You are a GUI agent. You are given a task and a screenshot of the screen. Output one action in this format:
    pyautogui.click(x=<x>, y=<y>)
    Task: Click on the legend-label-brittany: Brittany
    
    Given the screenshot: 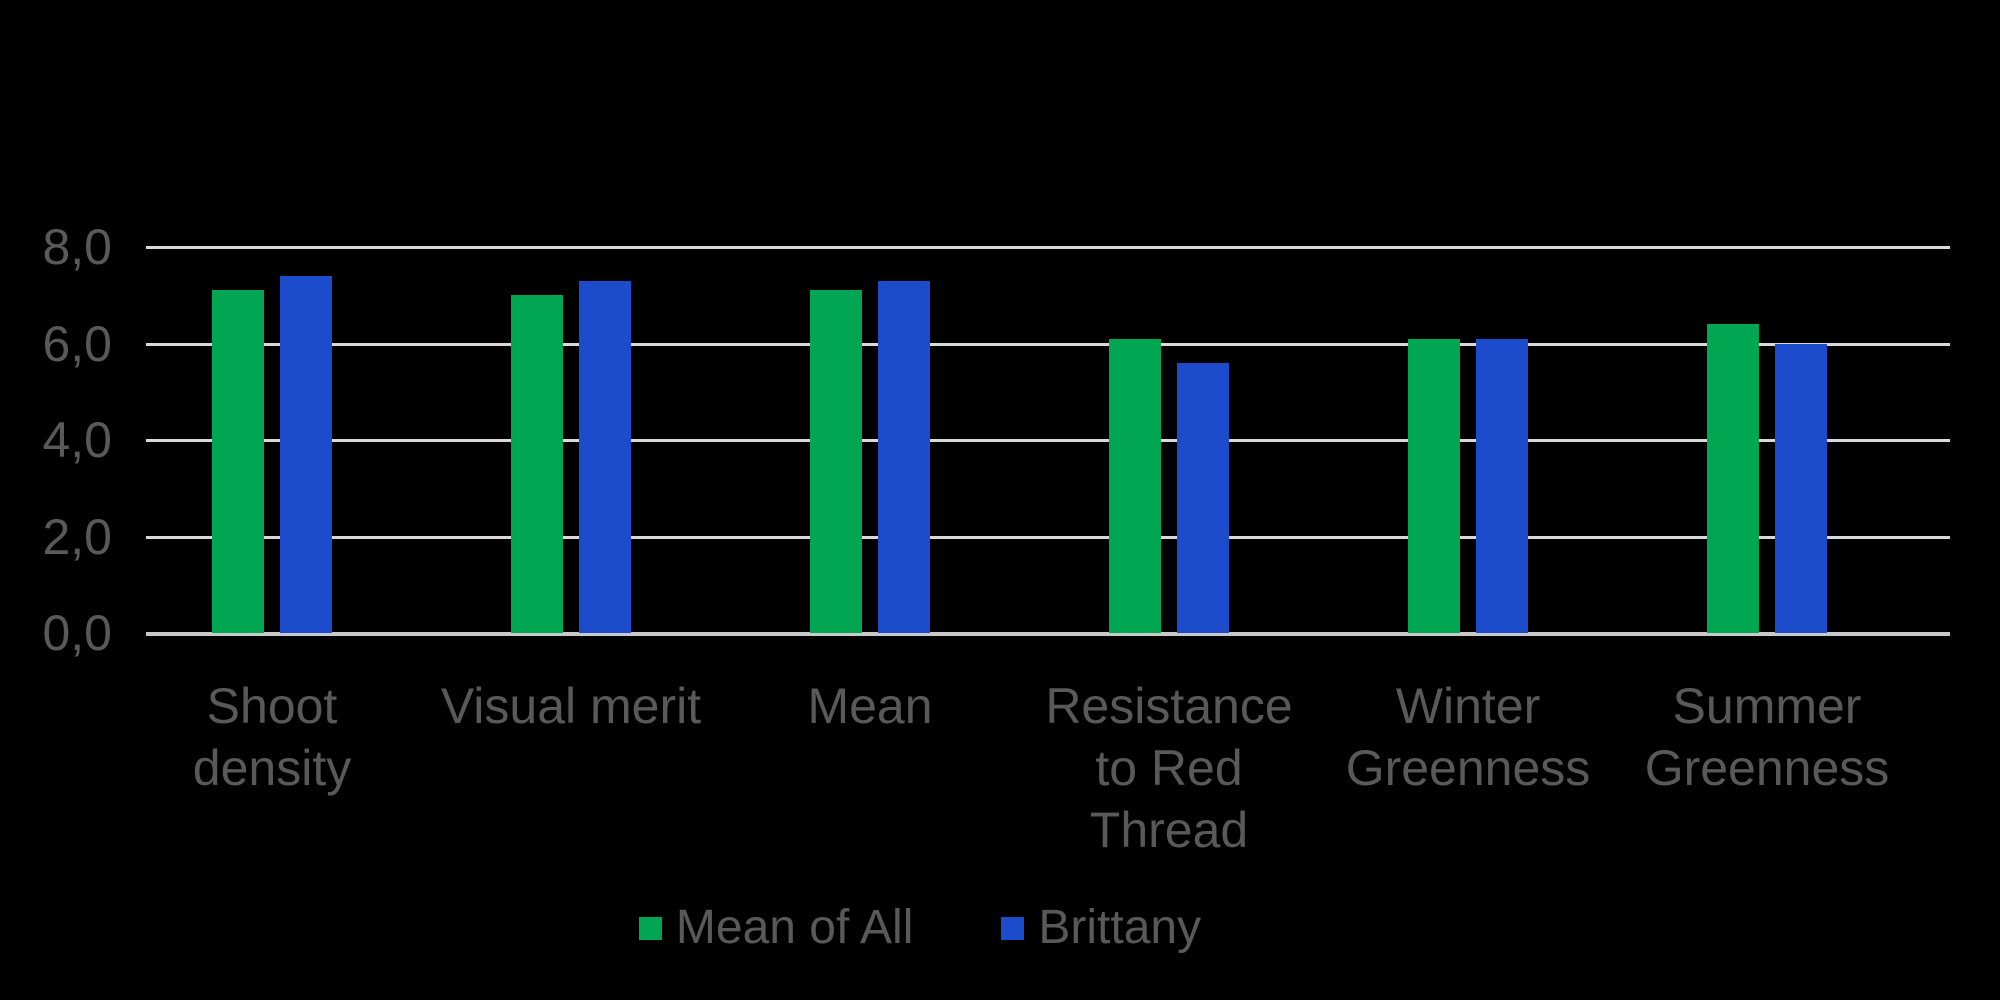 What is the action you would take?
    pyautogui.click(x=1120, y=927)
    